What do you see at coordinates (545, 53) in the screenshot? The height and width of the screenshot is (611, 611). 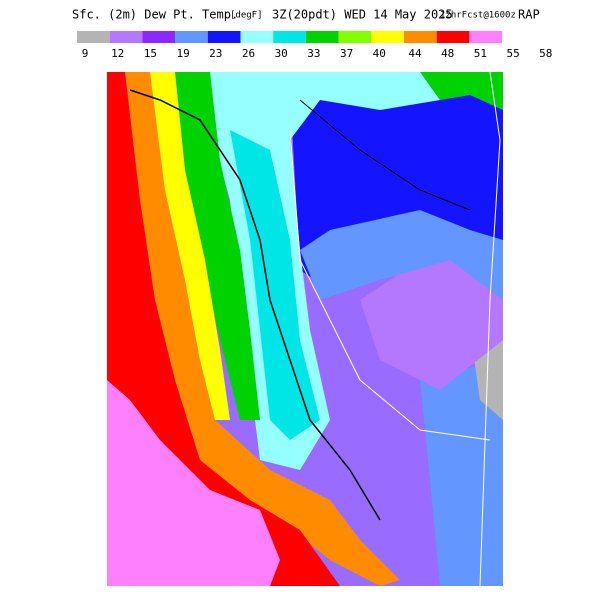 I see `colorbar-label: 58` at bounding box center [545, 53].